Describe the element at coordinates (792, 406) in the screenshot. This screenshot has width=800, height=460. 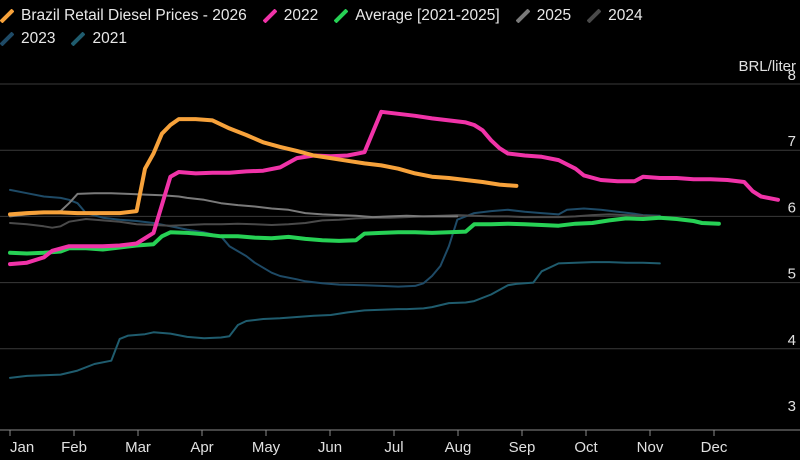
I see `y-tick-label: 3` at that location.